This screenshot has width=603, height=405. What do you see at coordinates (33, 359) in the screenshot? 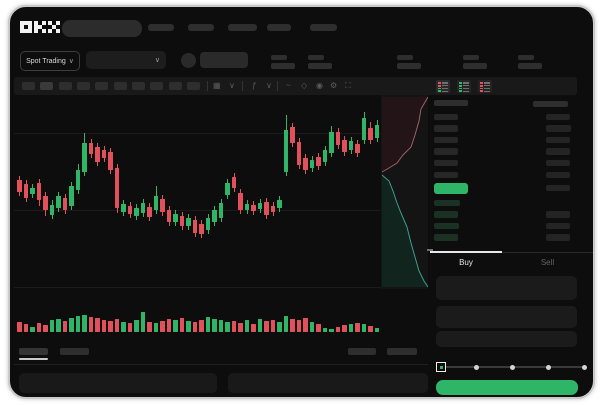
I see `bottom-tab-underline` at bounding box center [33, 359].